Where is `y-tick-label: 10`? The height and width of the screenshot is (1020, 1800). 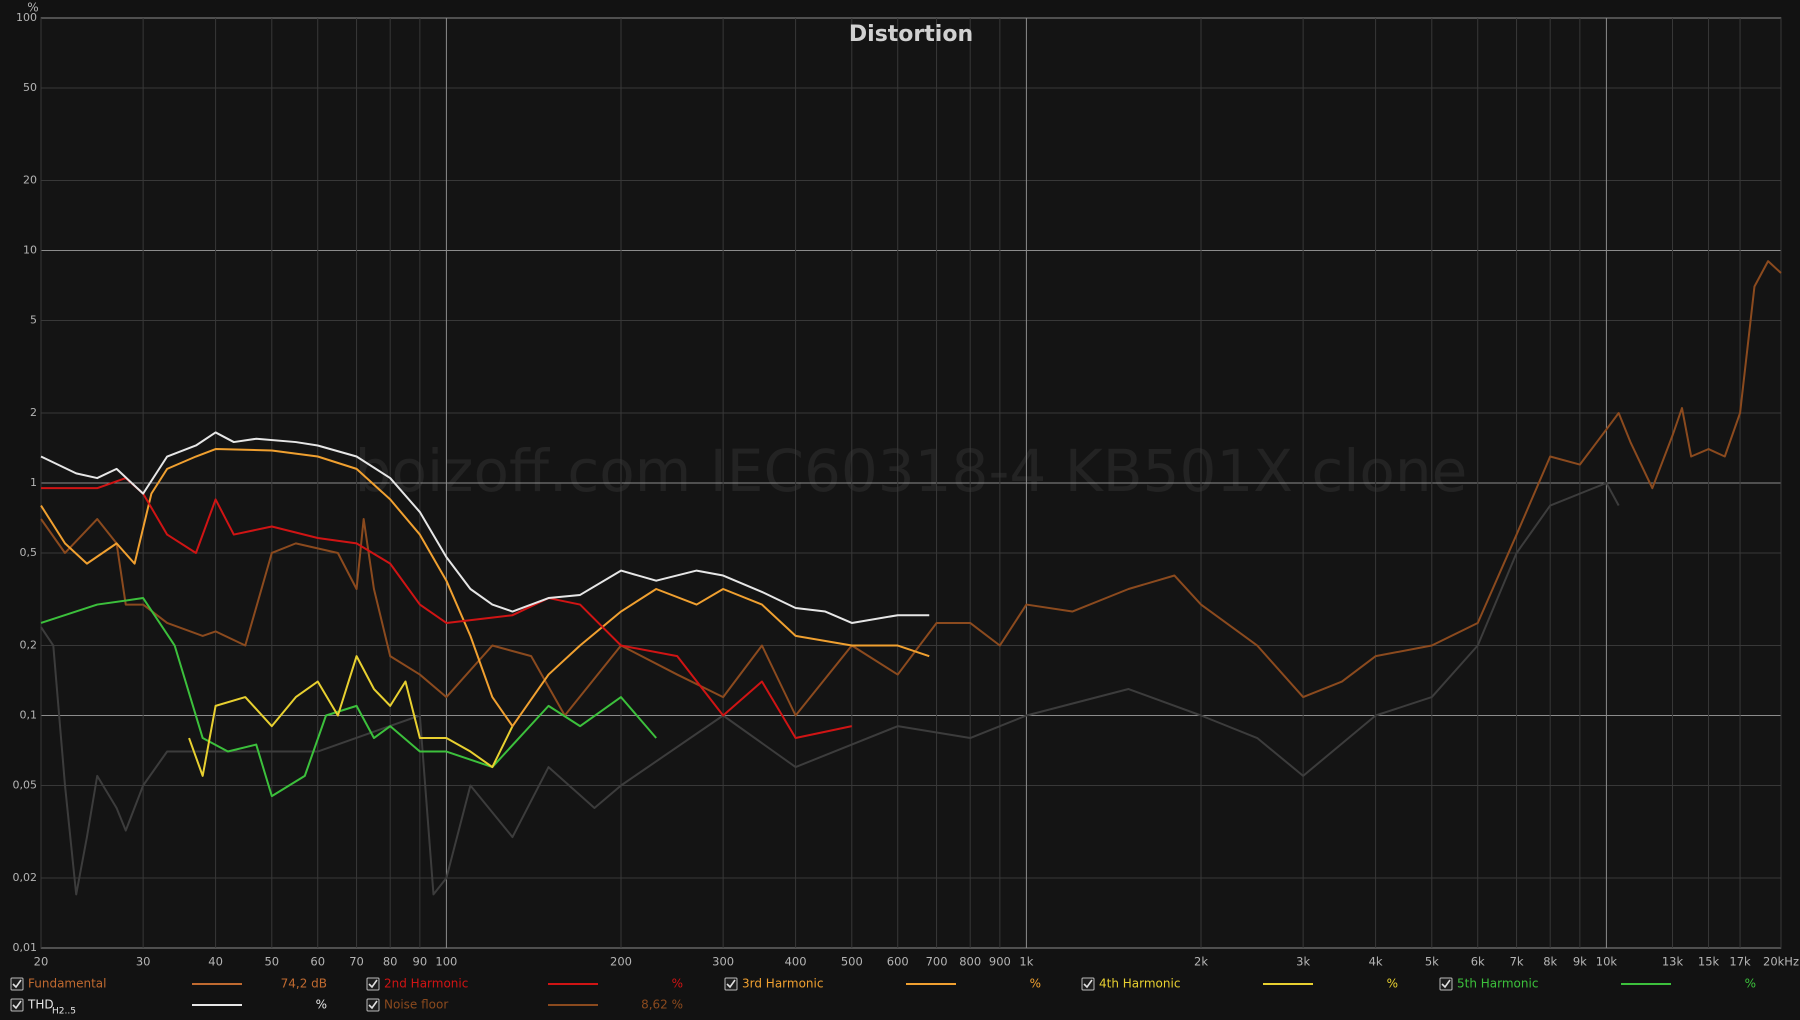
y-tick-label: 10 is located at coordinates (30, 250).